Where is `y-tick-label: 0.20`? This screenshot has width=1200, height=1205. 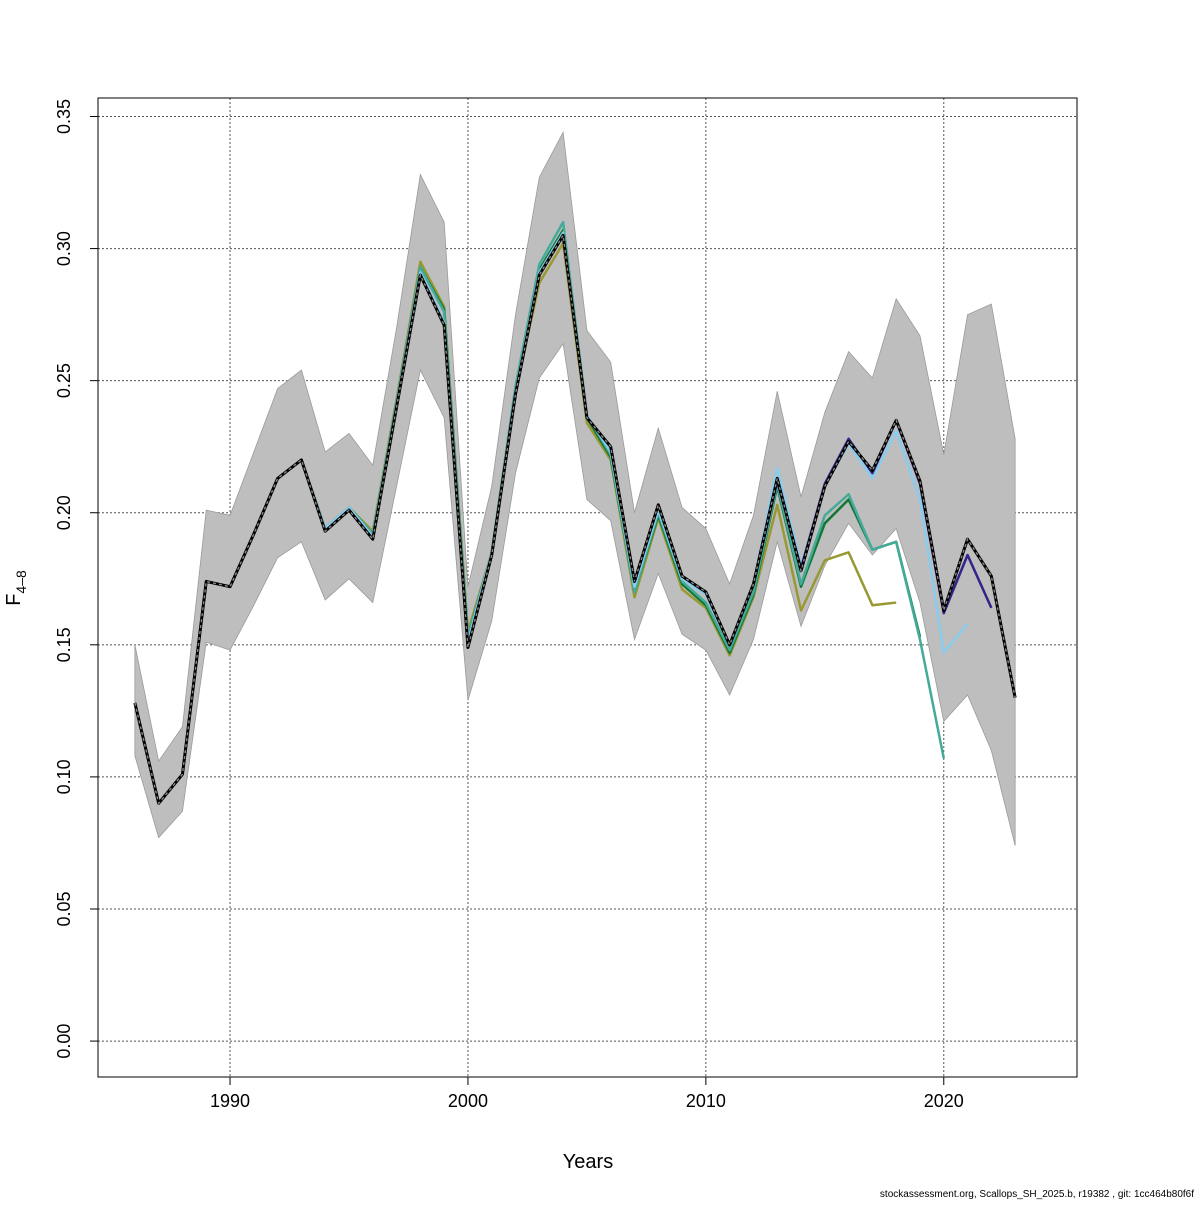
y-tick-label: 0.20 is located at coordinates (64, 512).